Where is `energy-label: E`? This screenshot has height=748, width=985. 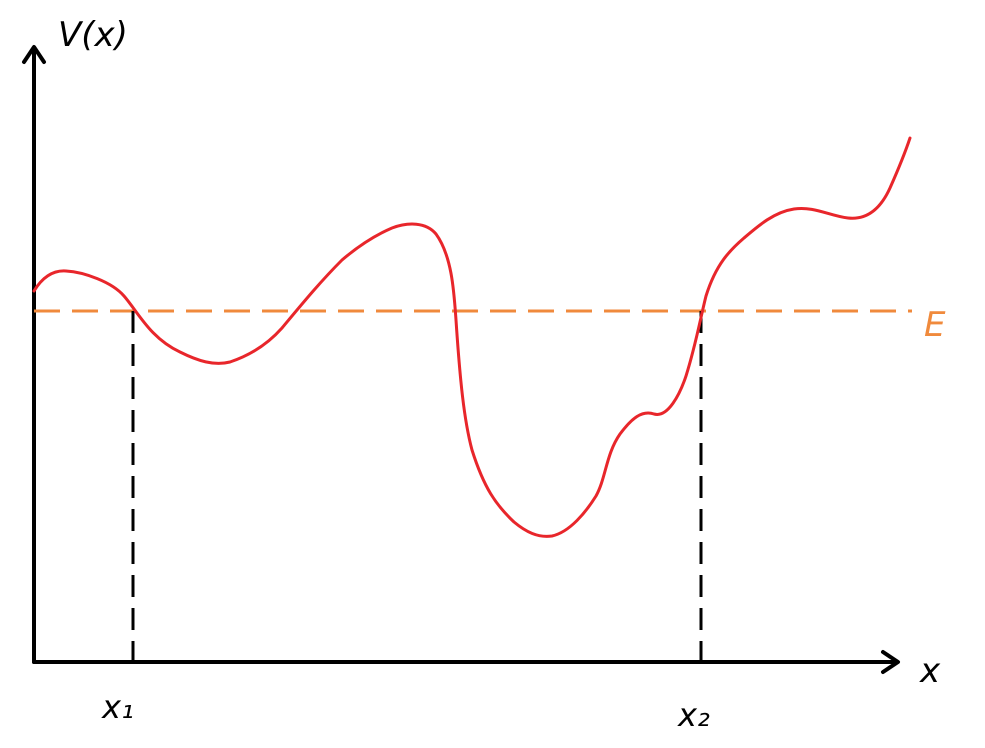
energy-label: E is located at coordinates (935, 325).